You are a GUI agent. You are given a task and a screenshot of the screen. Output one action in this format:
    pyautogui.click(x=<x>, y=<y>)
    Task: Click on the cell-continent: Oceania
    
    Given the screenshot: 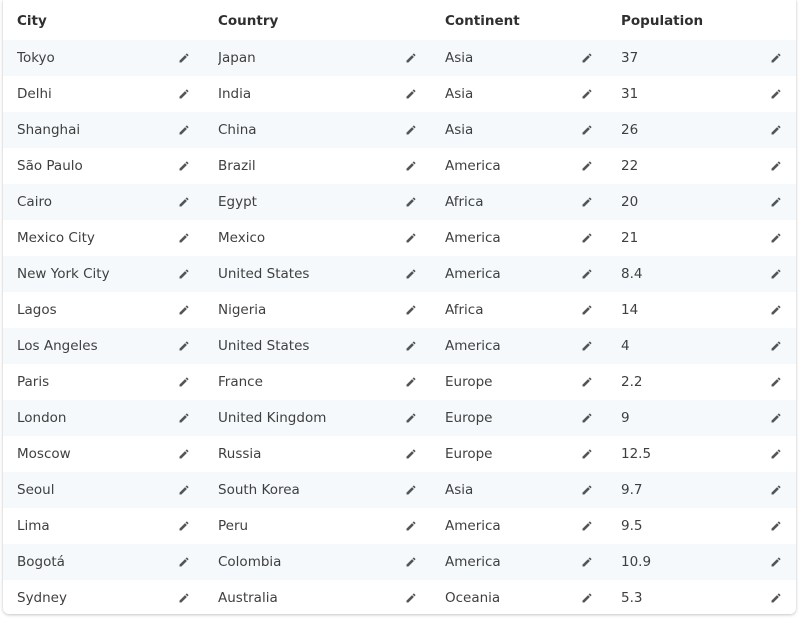 What is the action you would take?
    pyautogui.click(x=519, y=597)
    